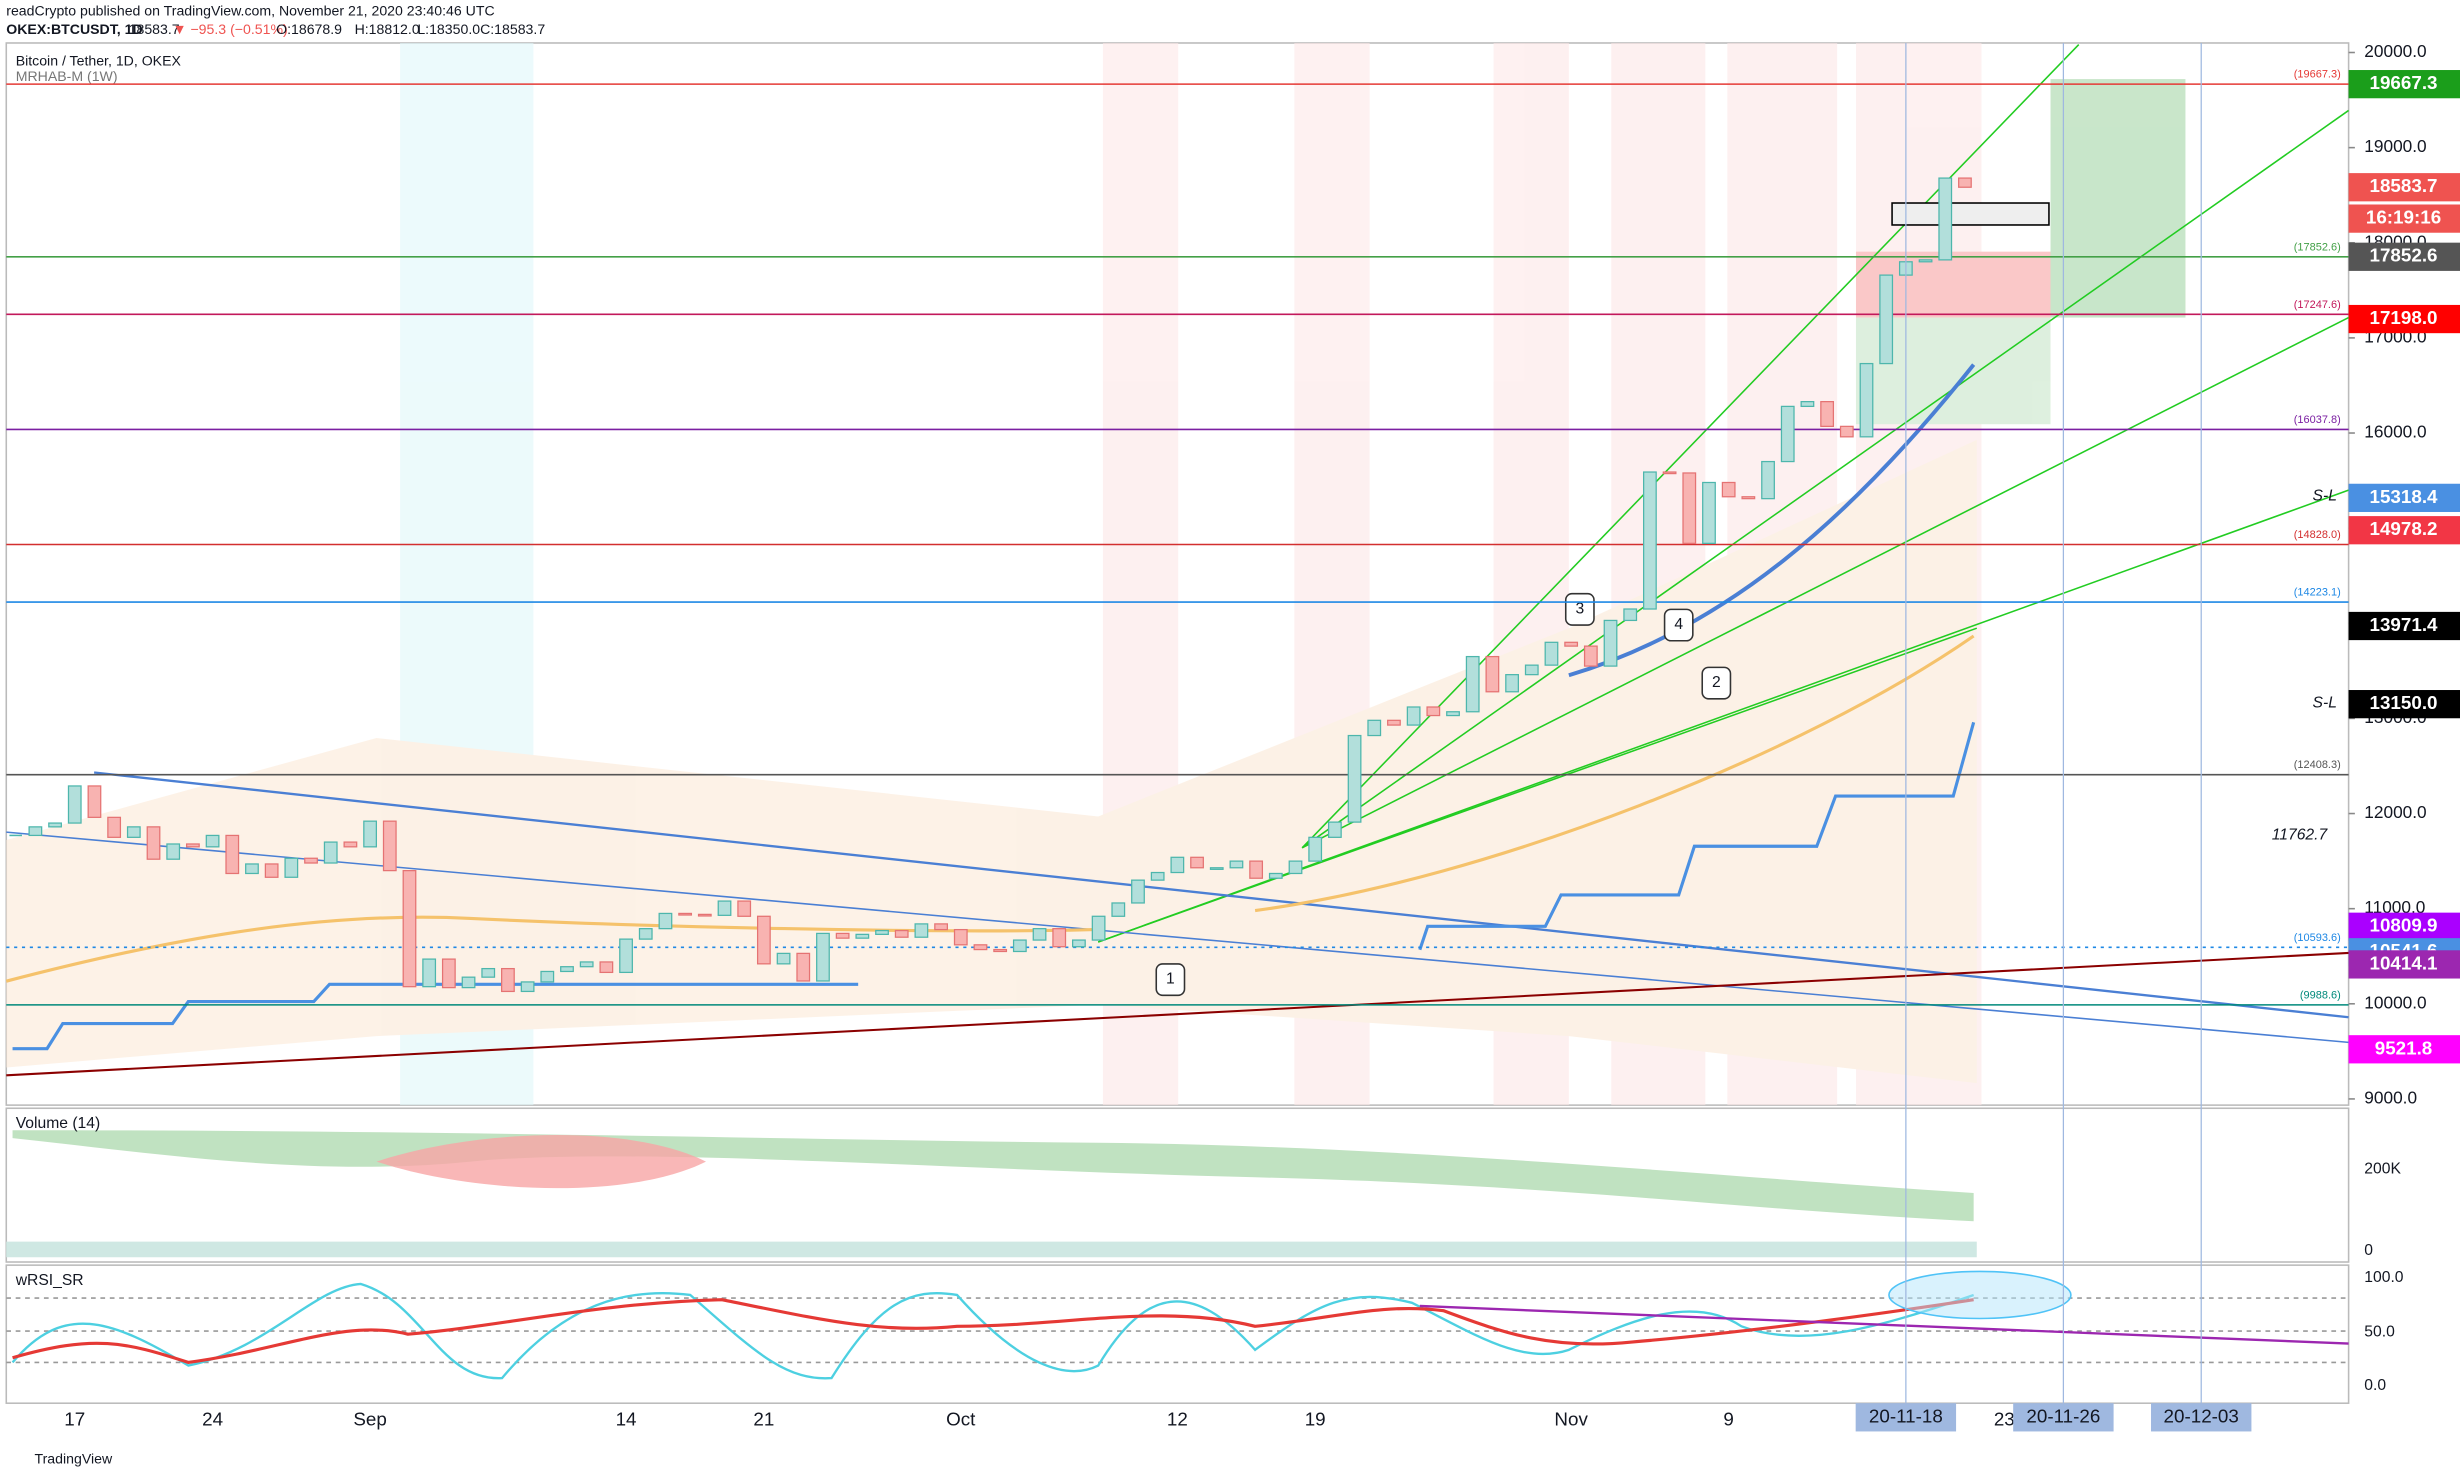 The height and width of the screenshot is (1481, 2460). Describe the element at coordinates (2320, 995) in the screenshot. I see `level-label: (9988.6)` at that location.